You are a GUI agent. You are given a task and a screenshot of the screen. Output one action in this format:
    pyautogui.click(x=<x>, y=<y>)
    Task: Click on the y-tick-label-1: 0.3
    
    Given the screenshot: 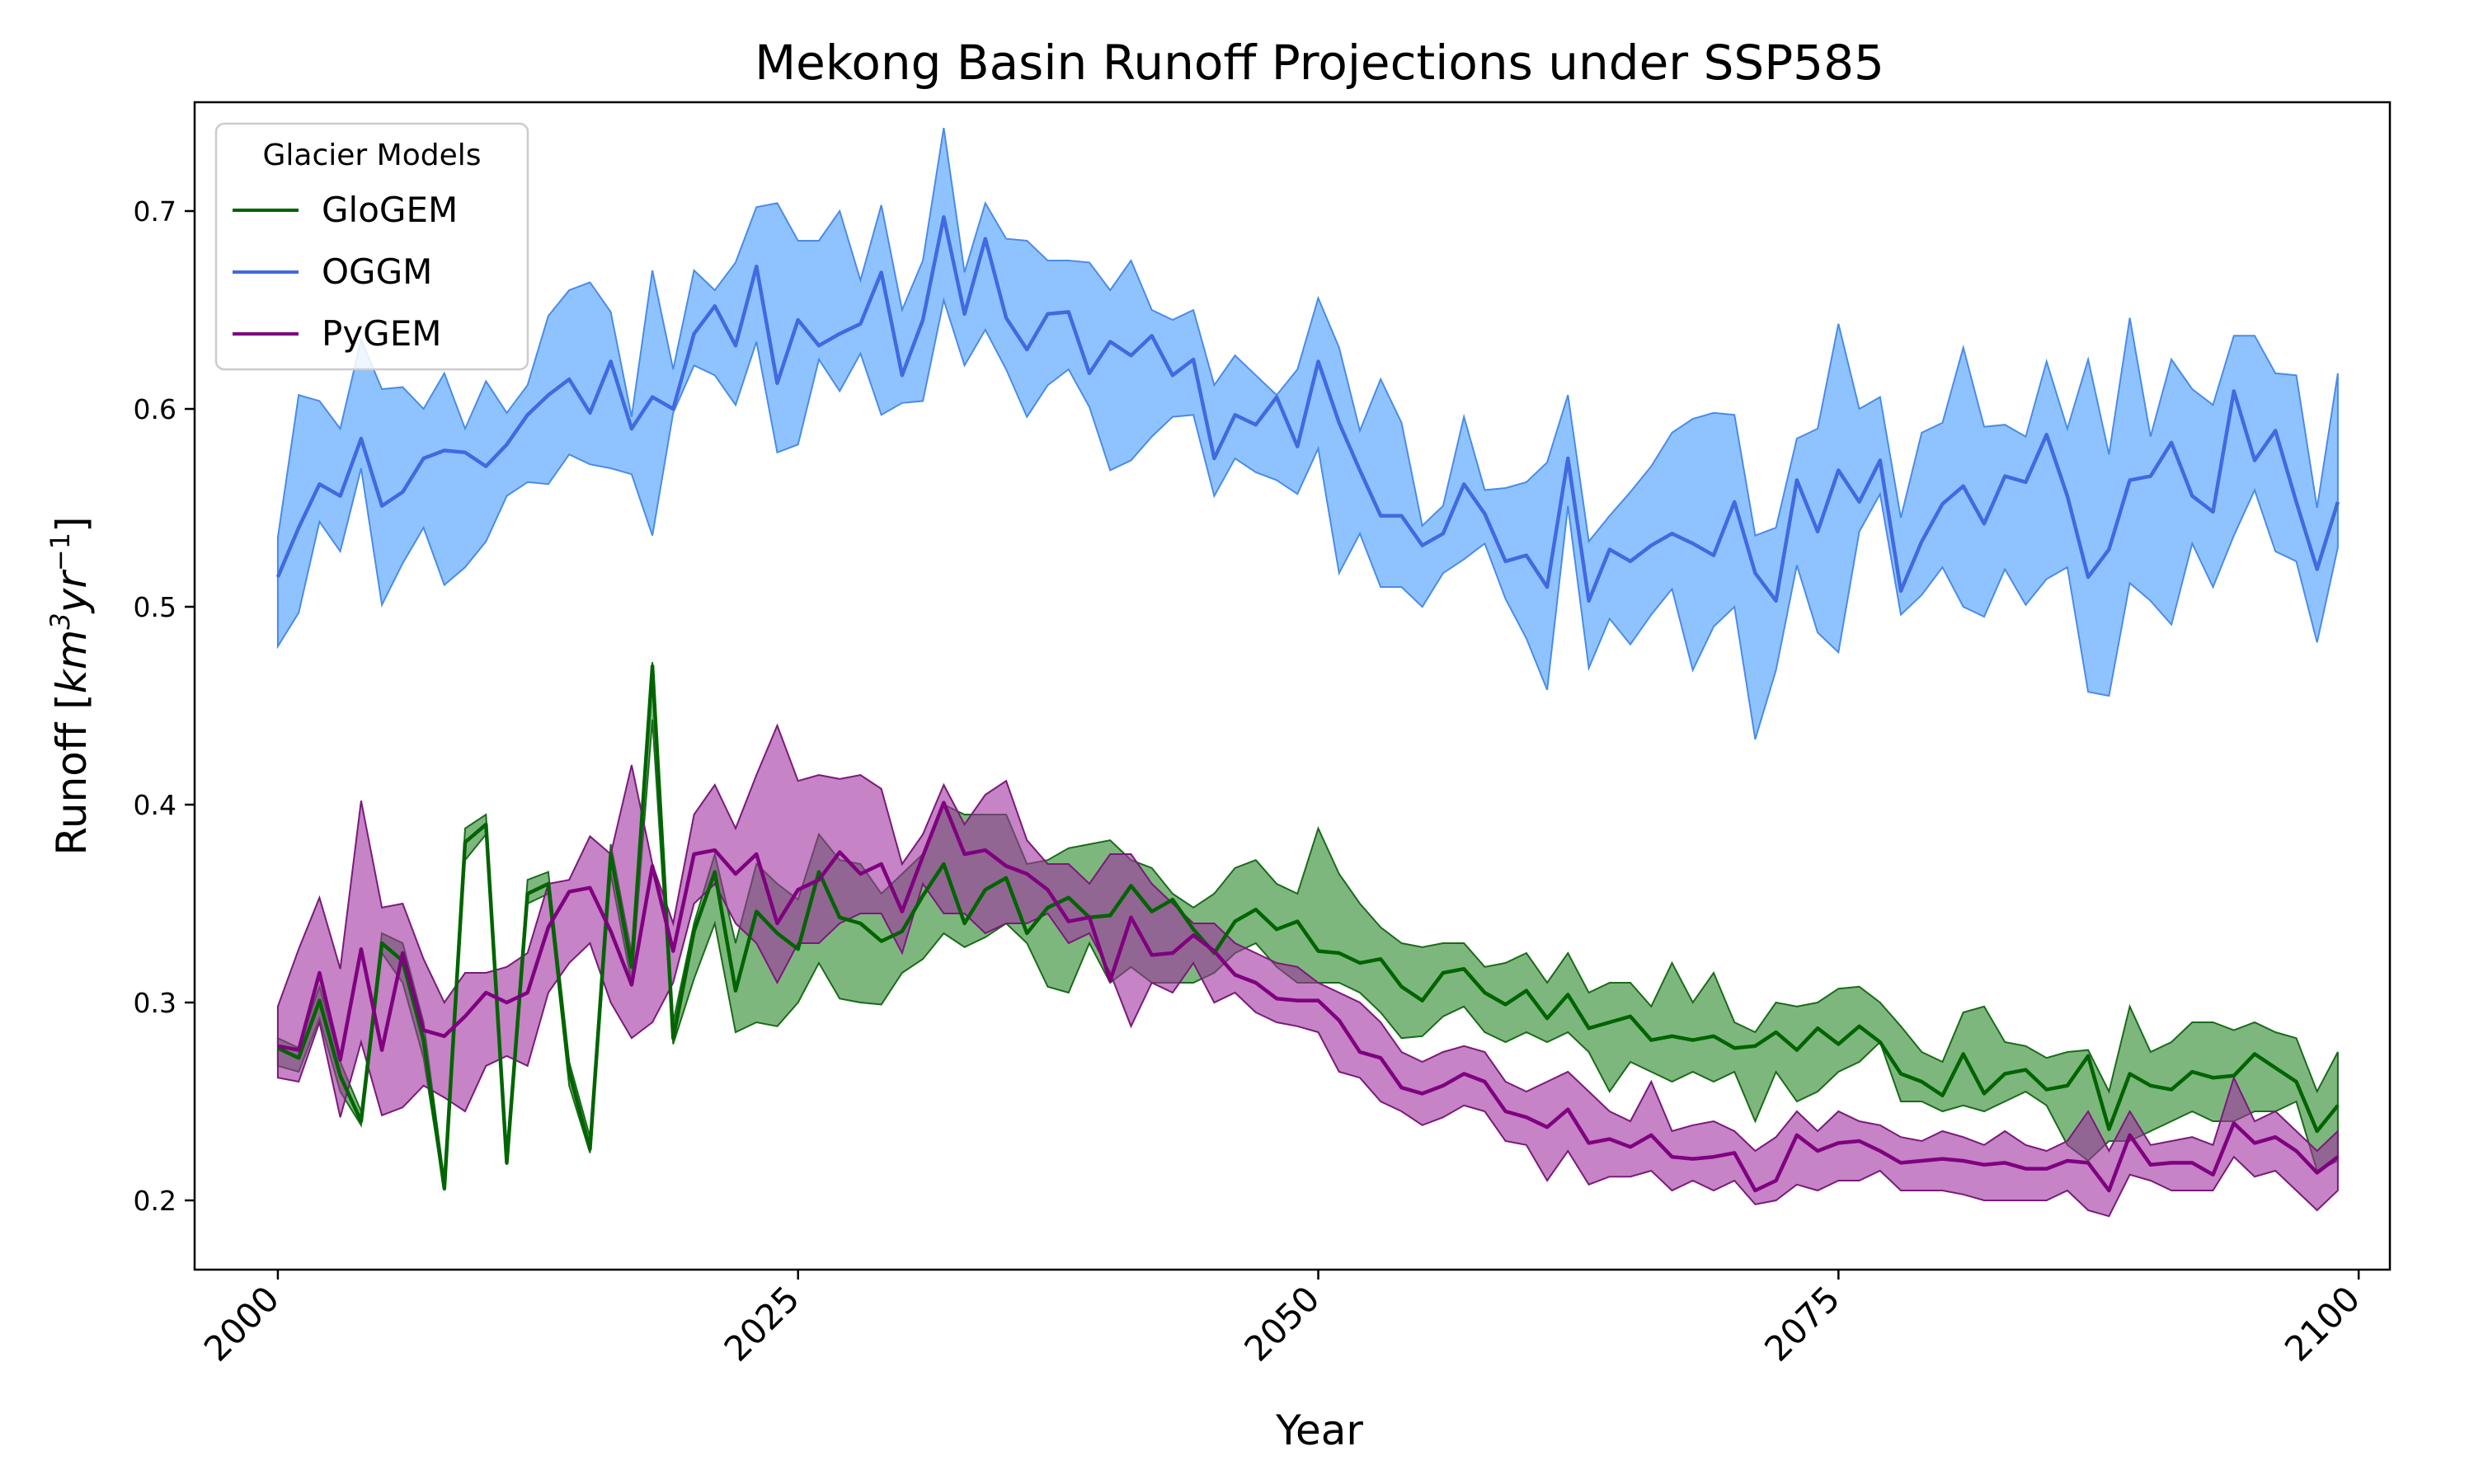 What is the action you would take?
    pyautogui.click(x=155, y=1003)
    